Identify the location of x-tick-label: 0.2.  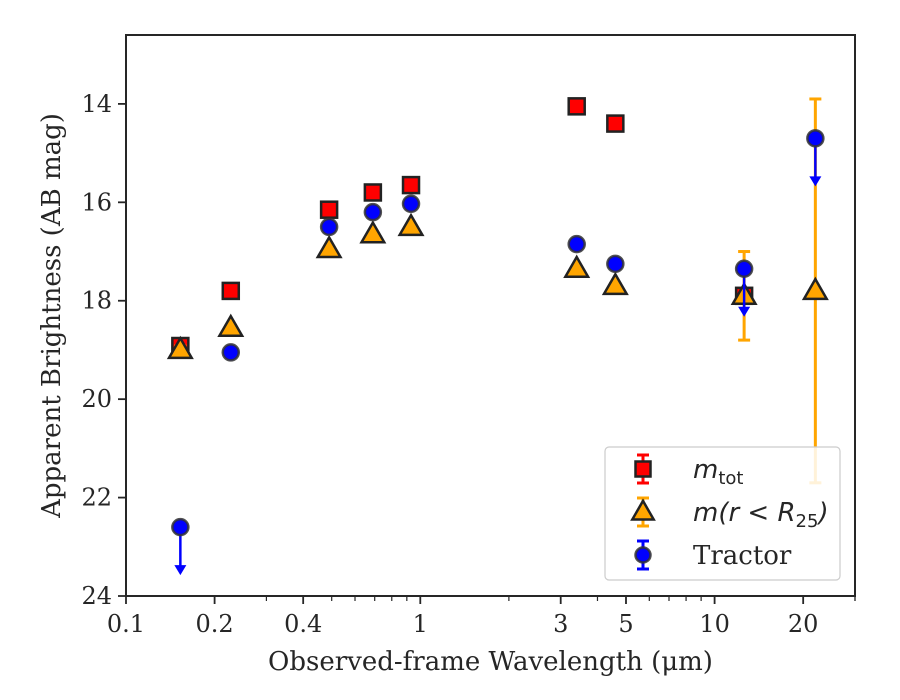
(215, 624).